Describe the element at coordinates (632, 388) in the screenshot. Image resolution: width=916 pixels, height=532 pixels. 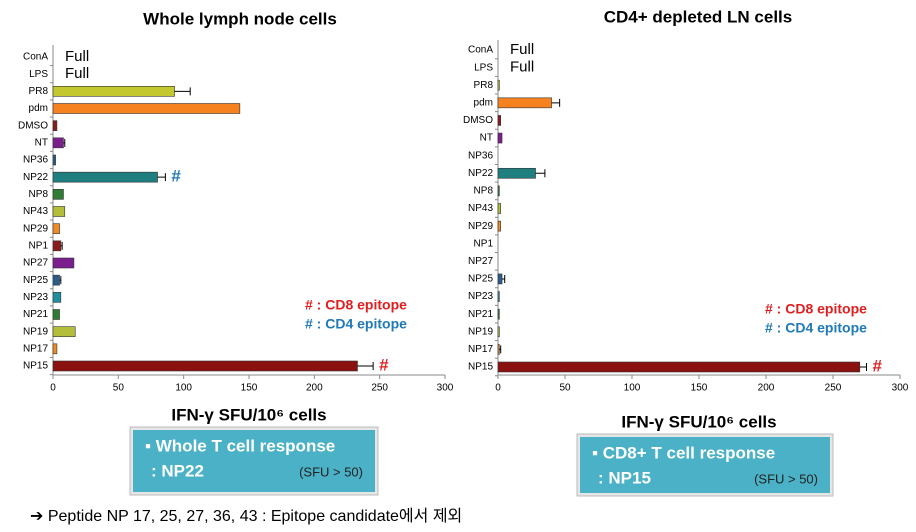
I see `x-tick-label: 100` at that location.